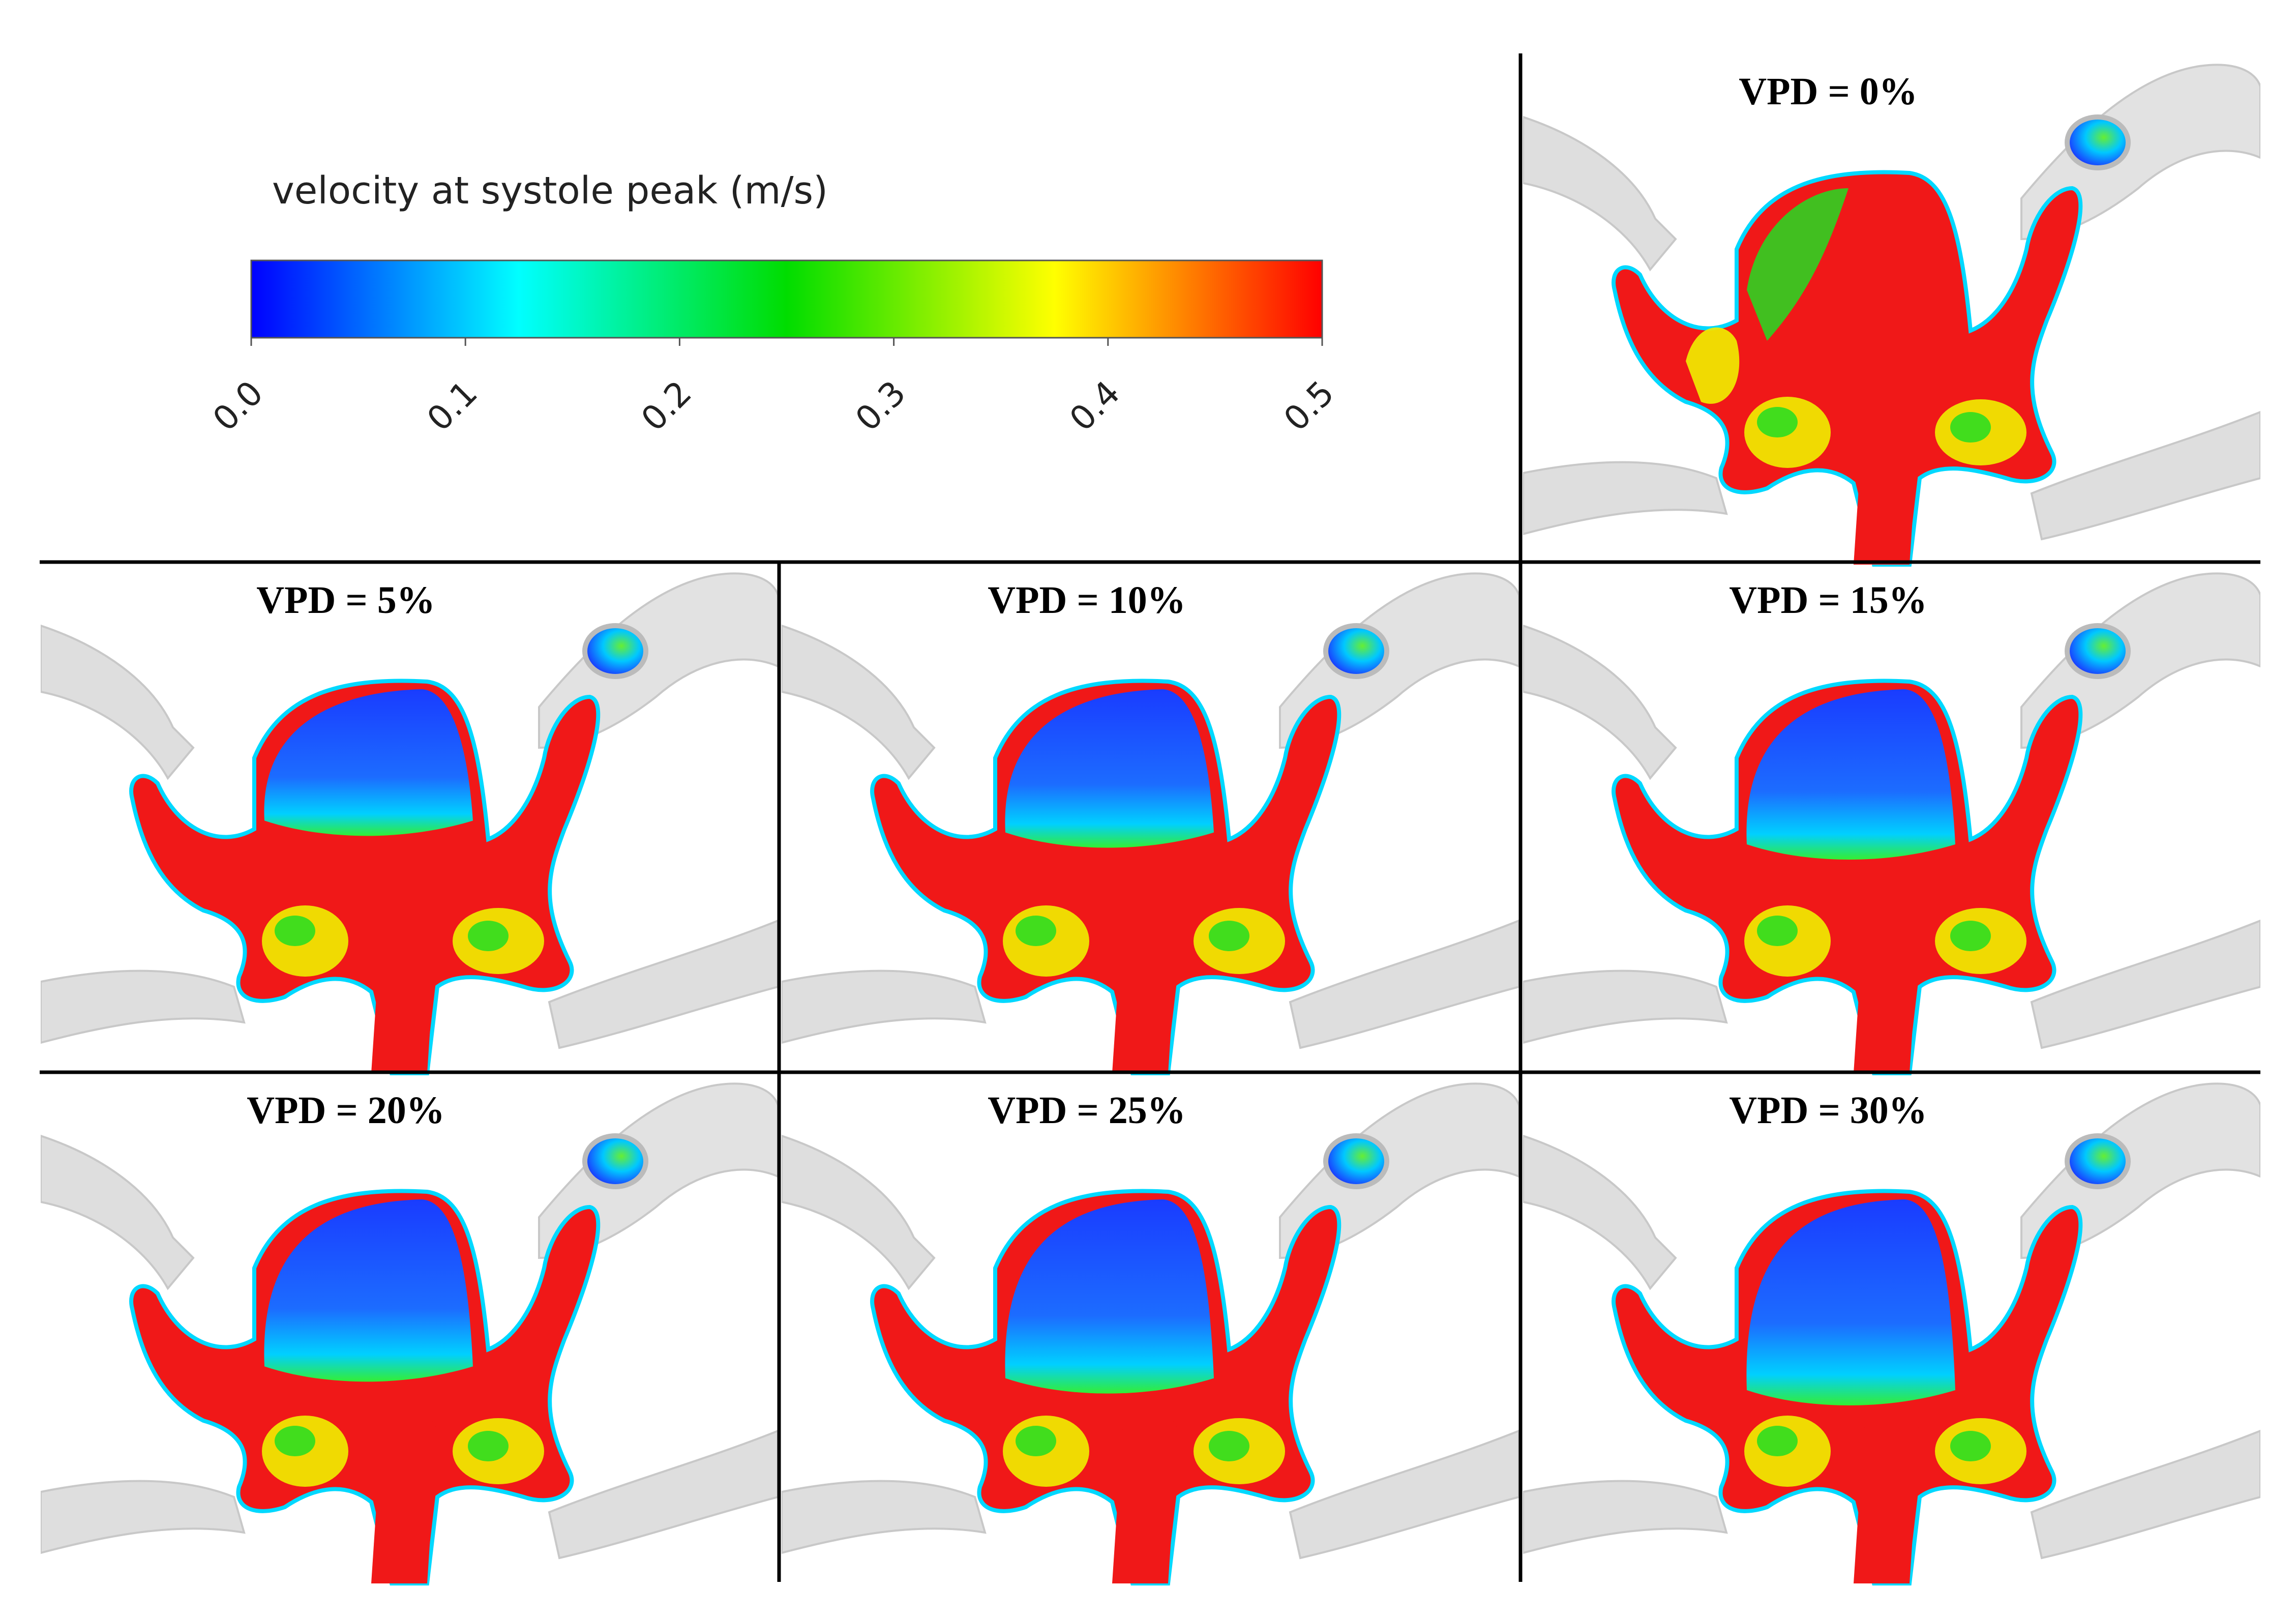  Describe the element at coordinates (880, 406) in the screenshot. I see `colorbar-tick-label: 0.3` at that location.